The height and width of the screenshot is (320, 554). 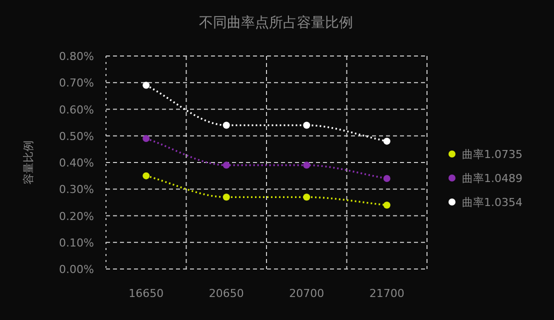 What do you see at coordinates (76, 136) in the screenshot?
I see `y-tick-label: 0.50%` at bounding box center [76, 136].